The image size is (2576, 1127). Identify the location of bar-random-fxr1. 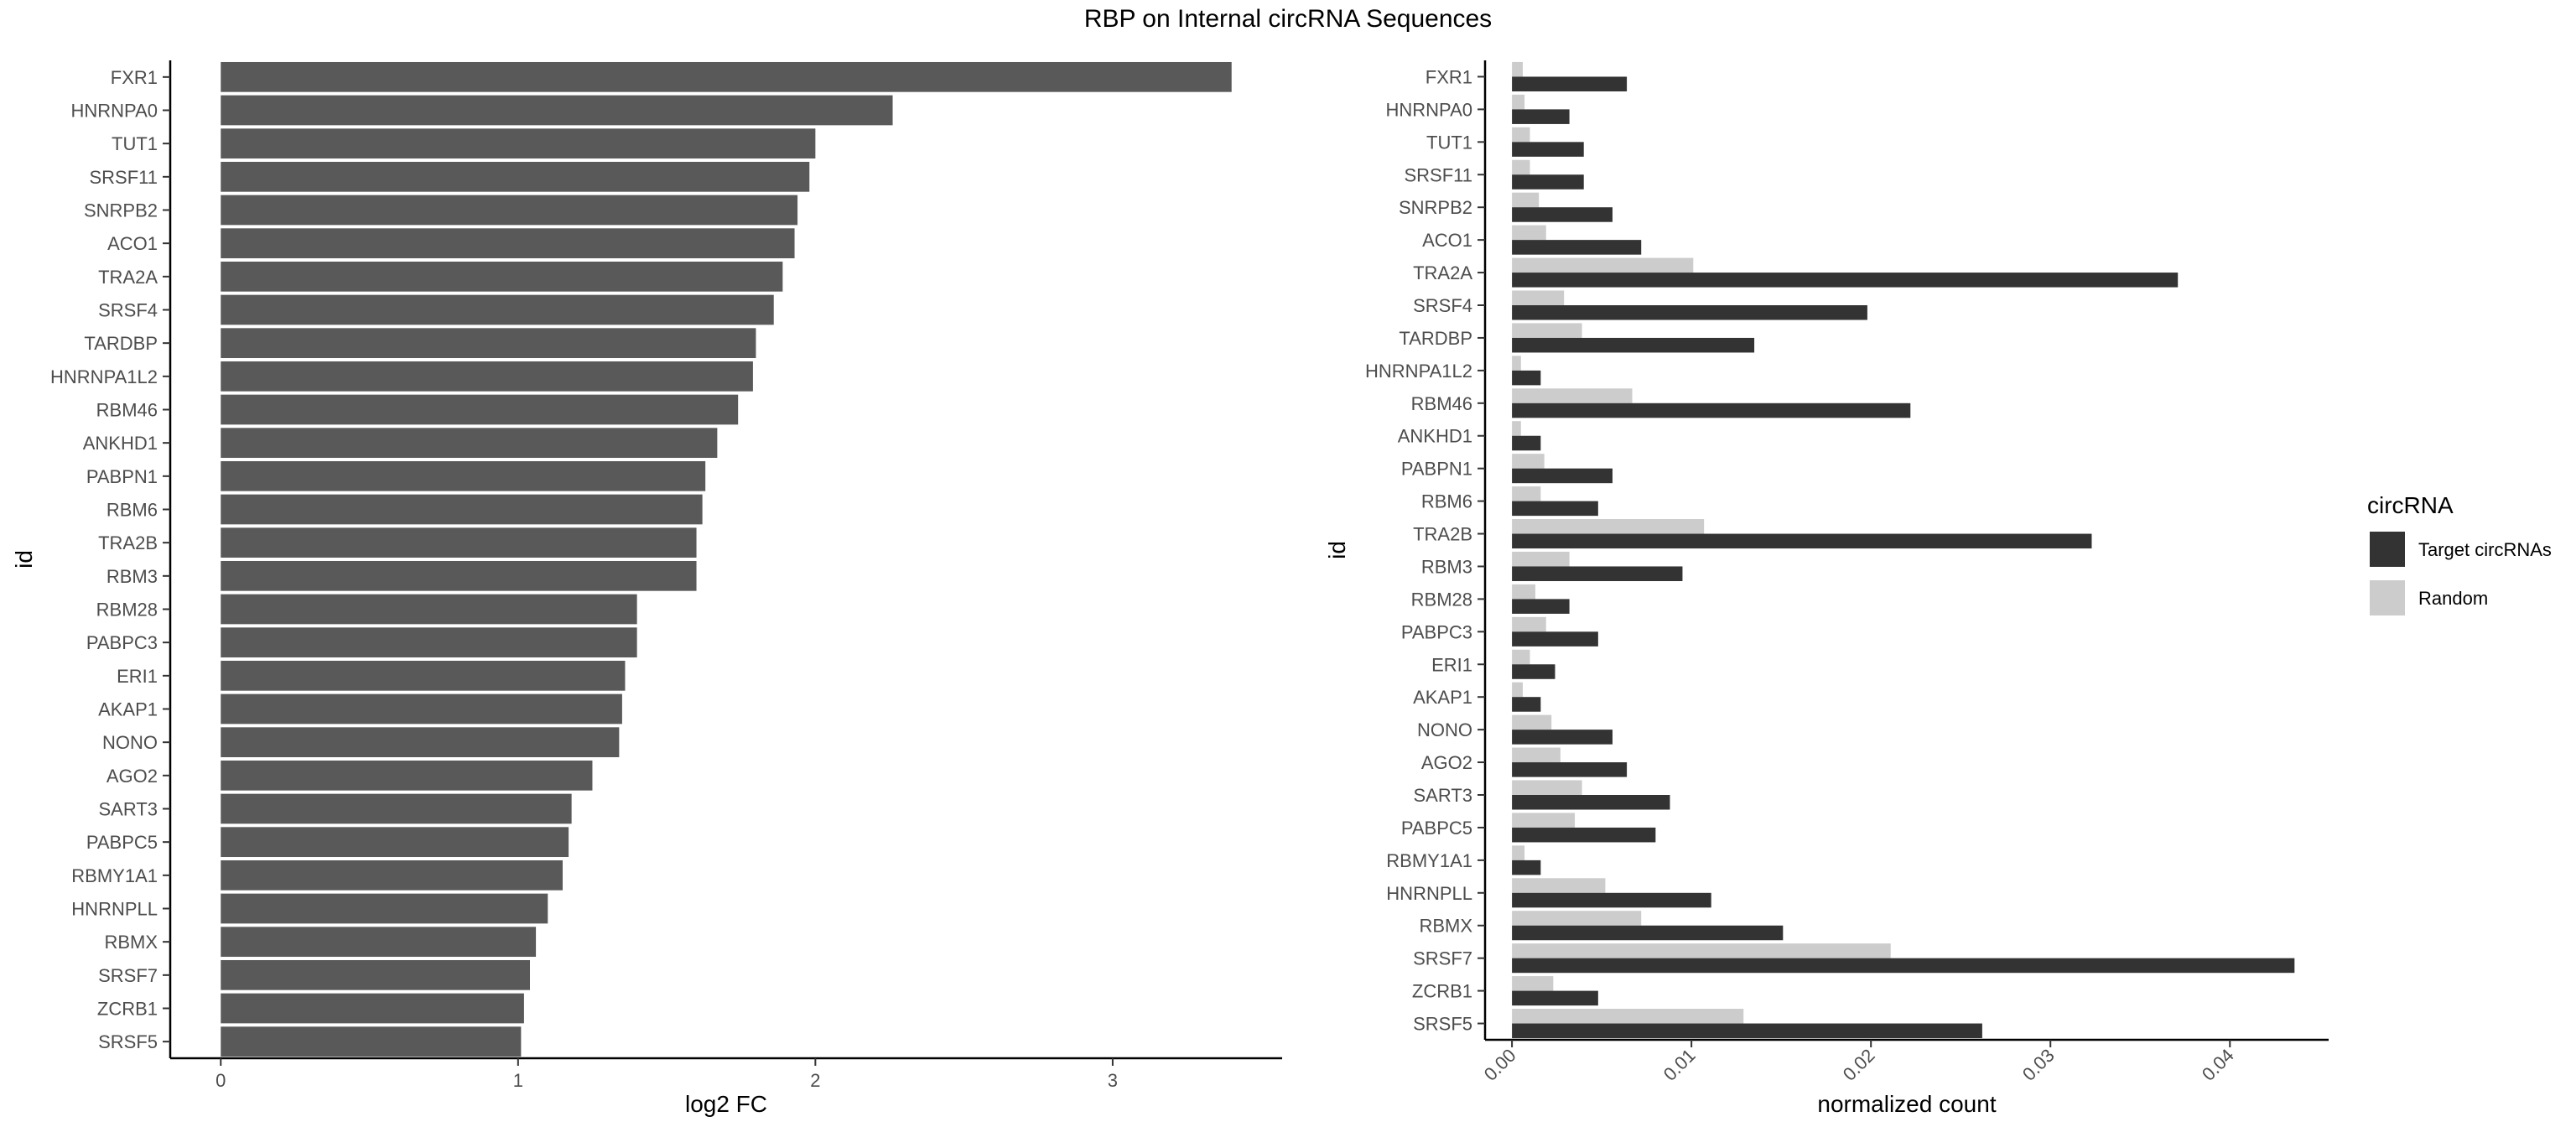
(1517, 69).